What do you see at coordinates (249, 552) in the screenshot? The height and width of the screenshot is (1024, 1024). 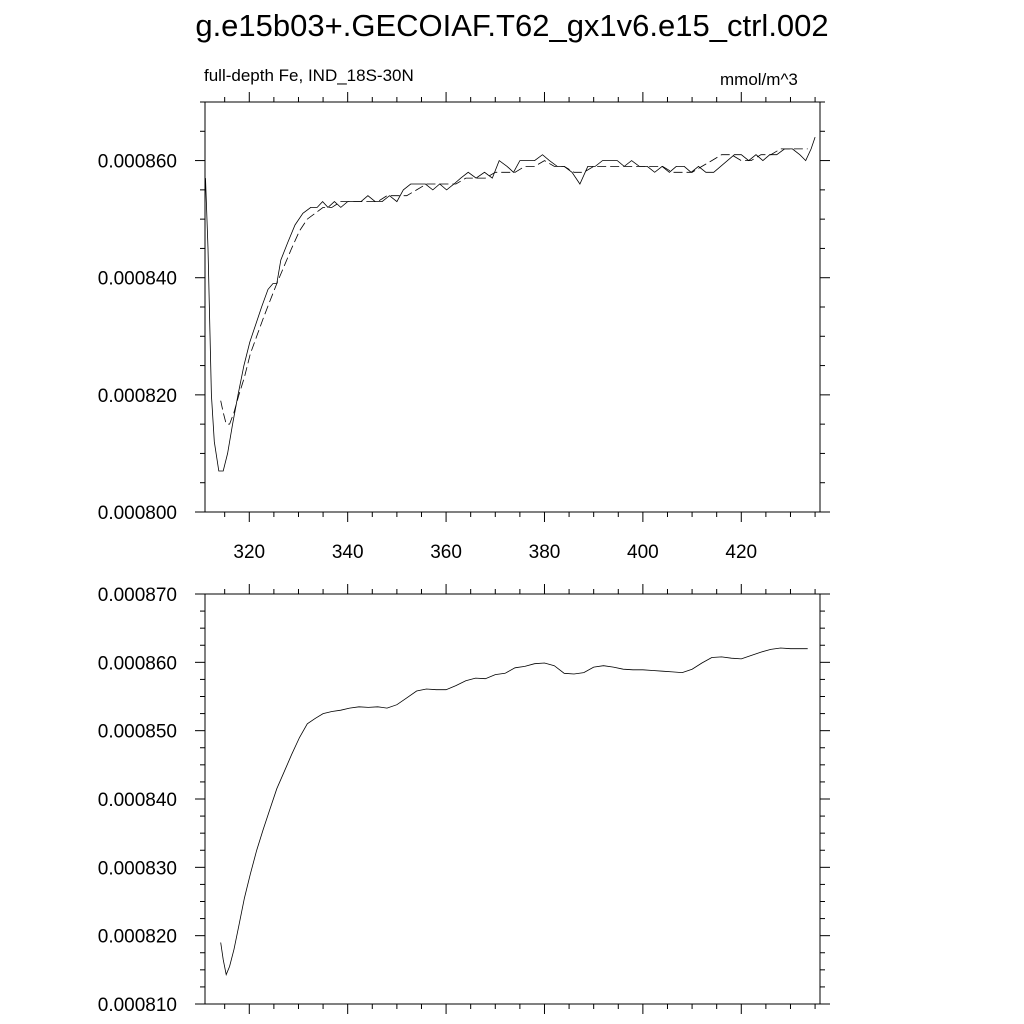 I see `x-tick-label: 320` at bounding box center [249, 552].